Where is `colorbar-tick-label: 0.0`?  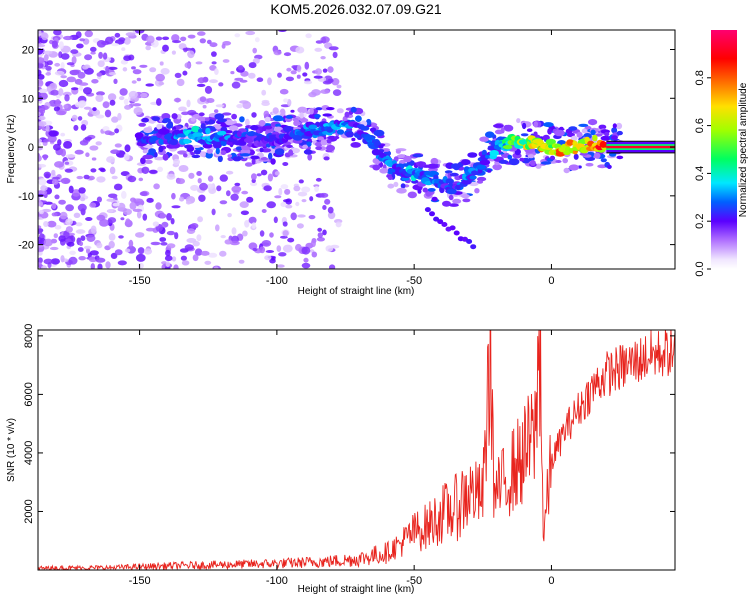 colorbar-tick-label: 0.0 is located at coordinates (700, 268).